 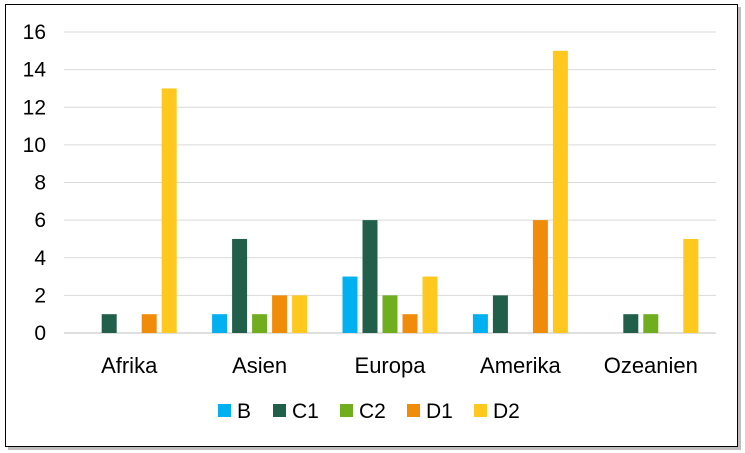 What do you see at coordinates (651, 323) in the screenshot?
I see `bar-c2-ozeanien` at bounding box center [651, 323].